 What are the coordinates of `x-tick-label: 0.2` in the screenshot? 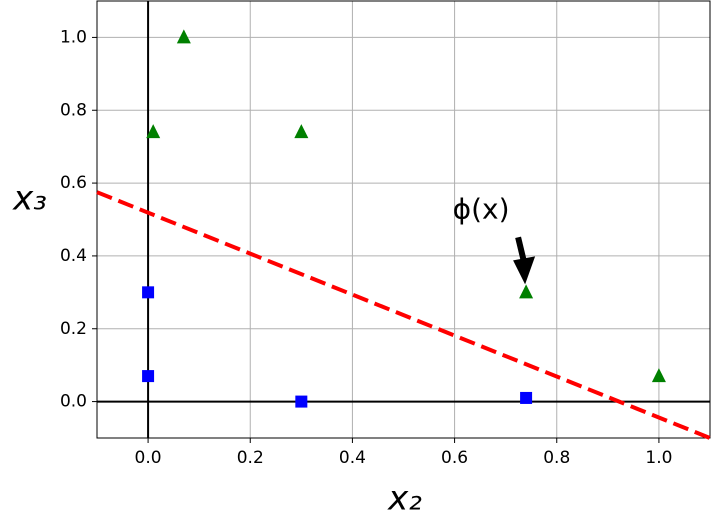 It's located at (250, 458).